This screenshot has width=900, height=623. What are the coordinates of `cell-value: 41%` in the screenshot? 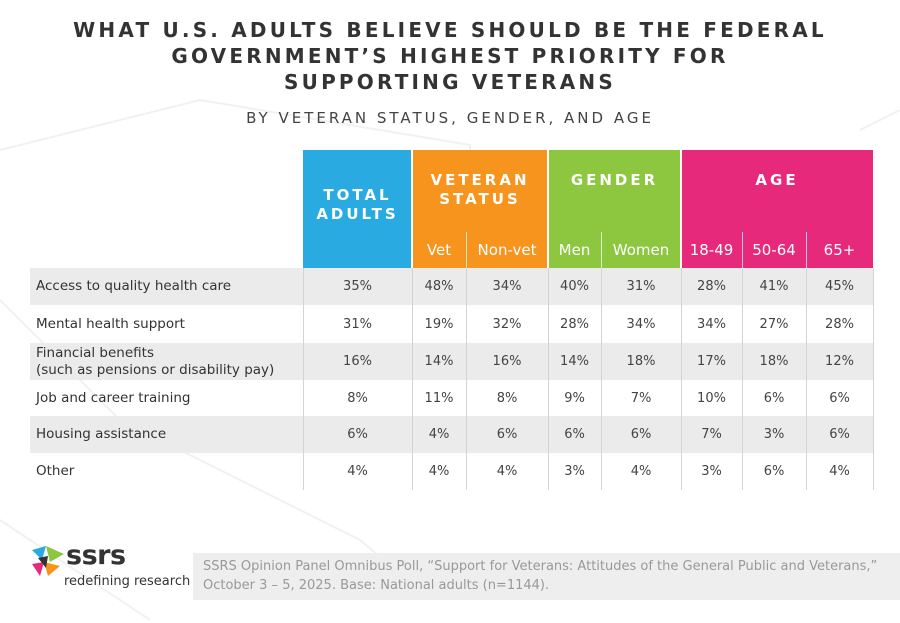 It's located at (774, 286).